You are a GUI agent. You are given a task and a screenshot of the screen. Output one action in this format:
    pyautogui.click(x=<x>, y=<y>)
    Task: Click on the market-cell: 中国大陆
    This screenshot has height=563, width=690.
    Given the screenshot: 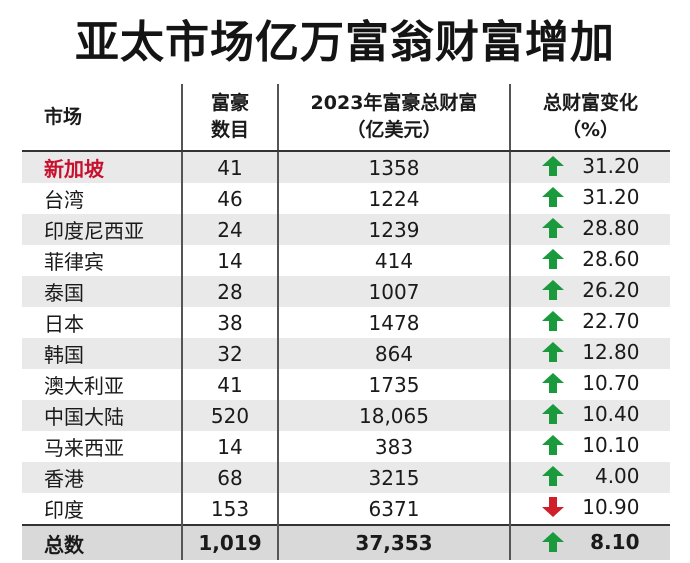 What is the action you would take?
    pyautogui.click(x=102, y=415)
    